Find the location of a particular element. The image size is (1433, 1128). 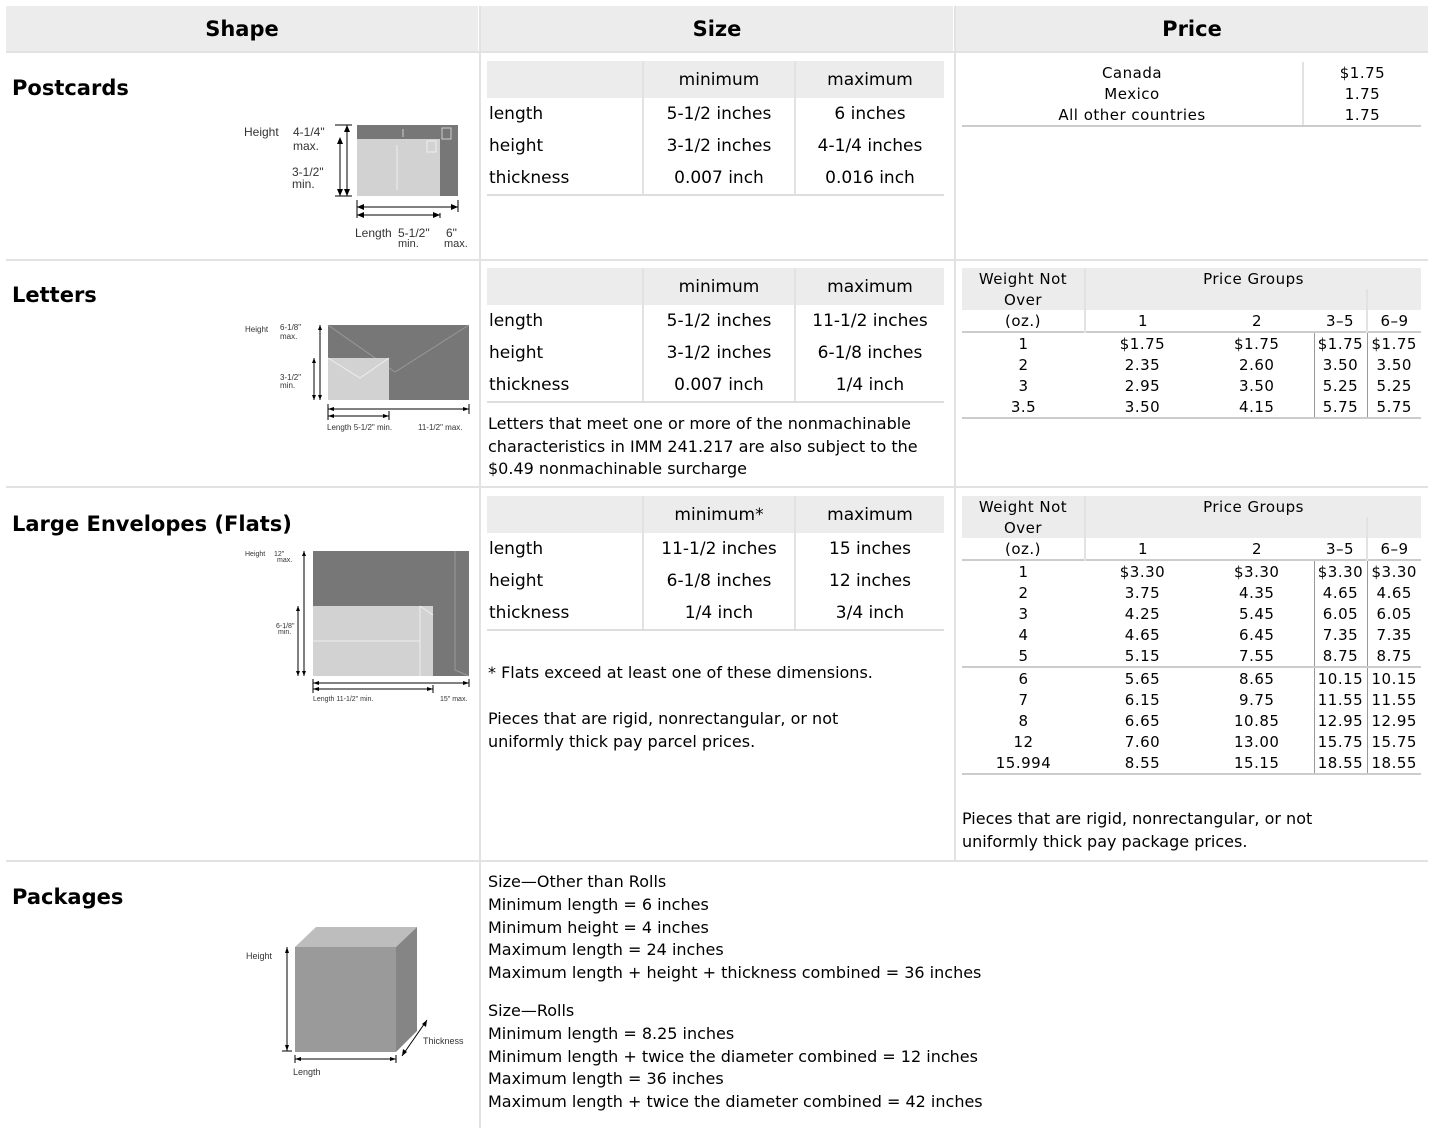

header-size: Size is located at coordinates (717, 28).